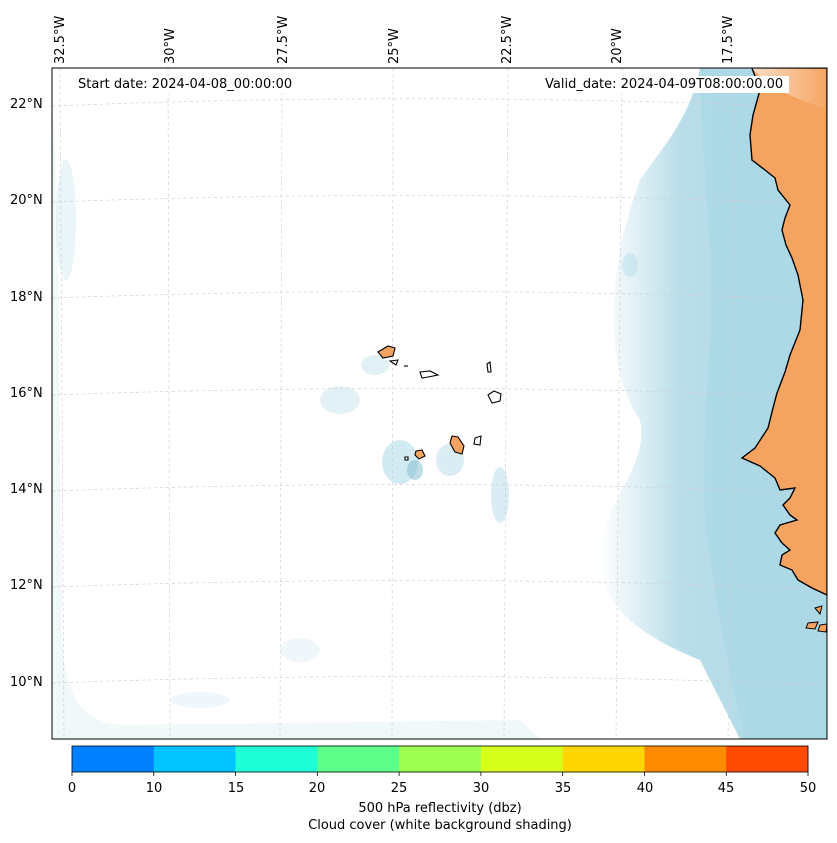 The width and height of the screenshot is (837, 843). I want to click on island-santo-antao, so click(386, 352).